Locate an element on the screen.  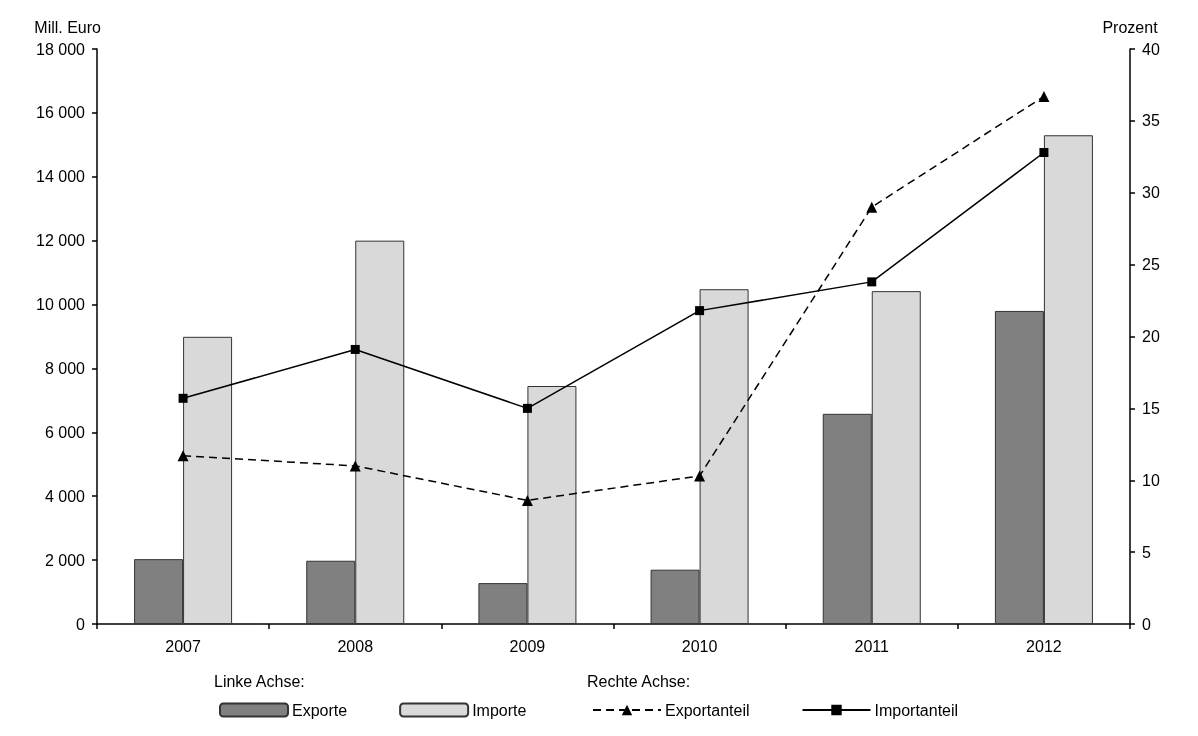
x-tick-label: 2009 is located at coordinates (527, 646).